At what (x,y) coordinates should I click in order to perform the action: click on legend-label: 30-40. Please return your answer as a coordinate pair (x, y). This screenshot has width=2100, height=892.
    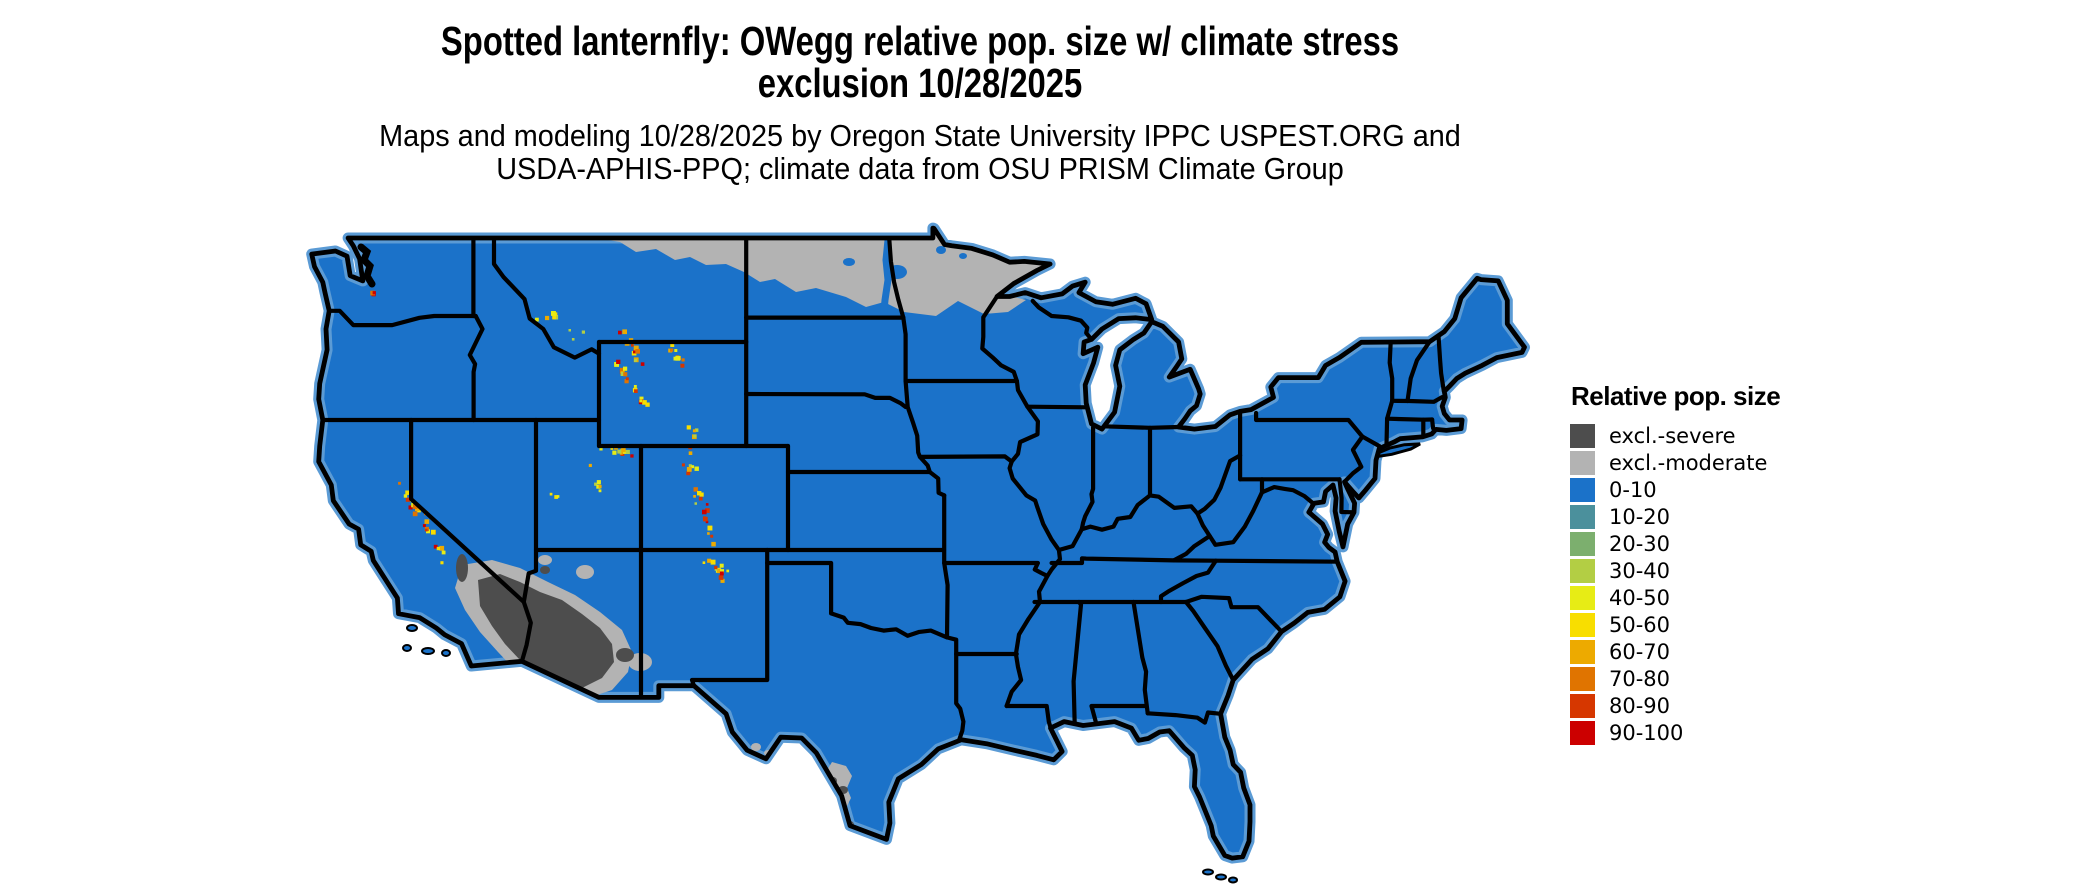
    Looking at the image, I should click on (1640, 571).